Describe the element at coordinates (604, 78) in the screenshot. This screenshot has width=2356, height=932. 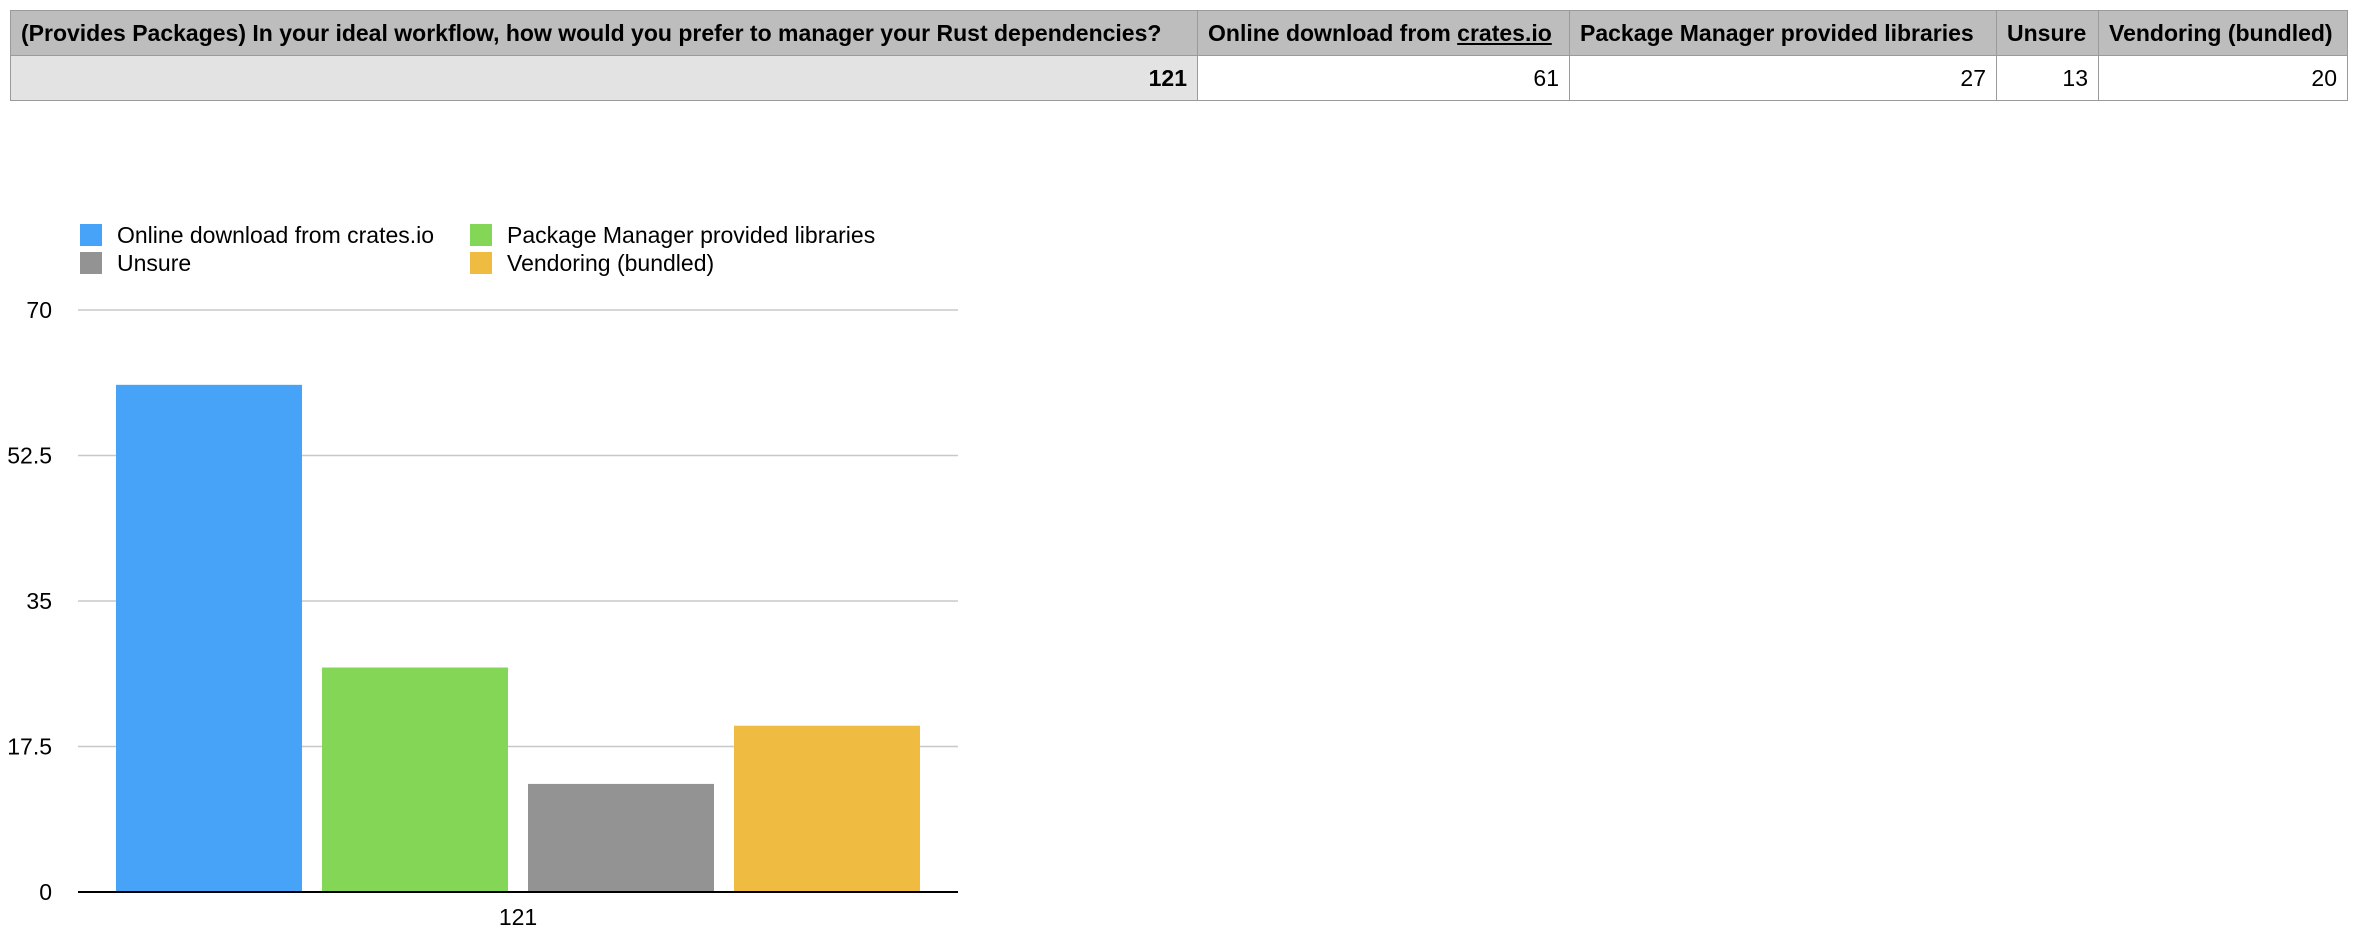
I see `row-label: 121` at that location.